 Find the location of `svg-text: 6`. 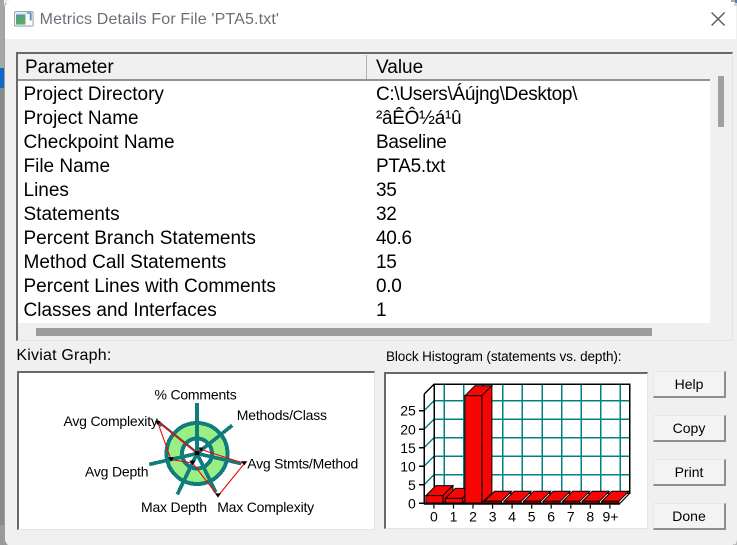

svg-text: 6 is located at coordinates (551, 516).